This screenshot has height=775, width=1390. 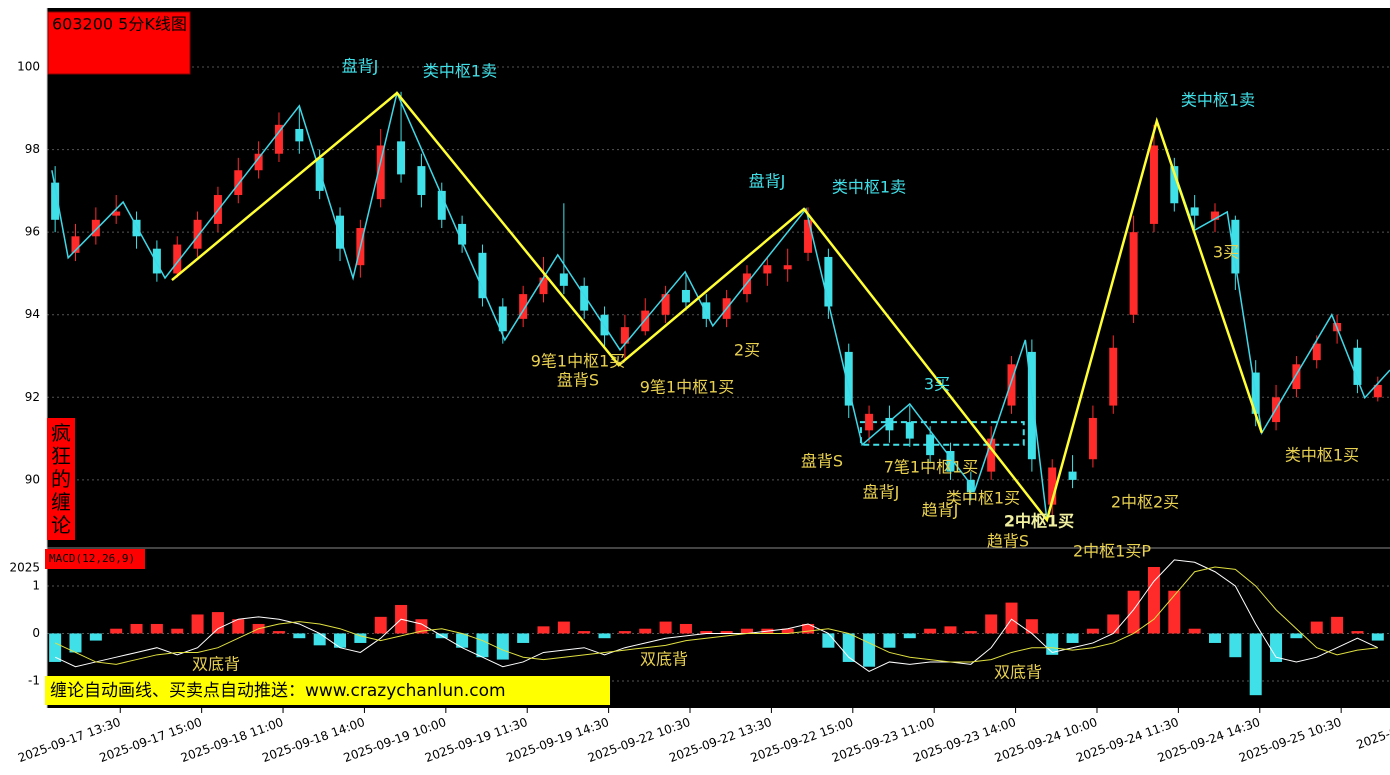 I want to click on macd-line, so click(x=716, y=615).